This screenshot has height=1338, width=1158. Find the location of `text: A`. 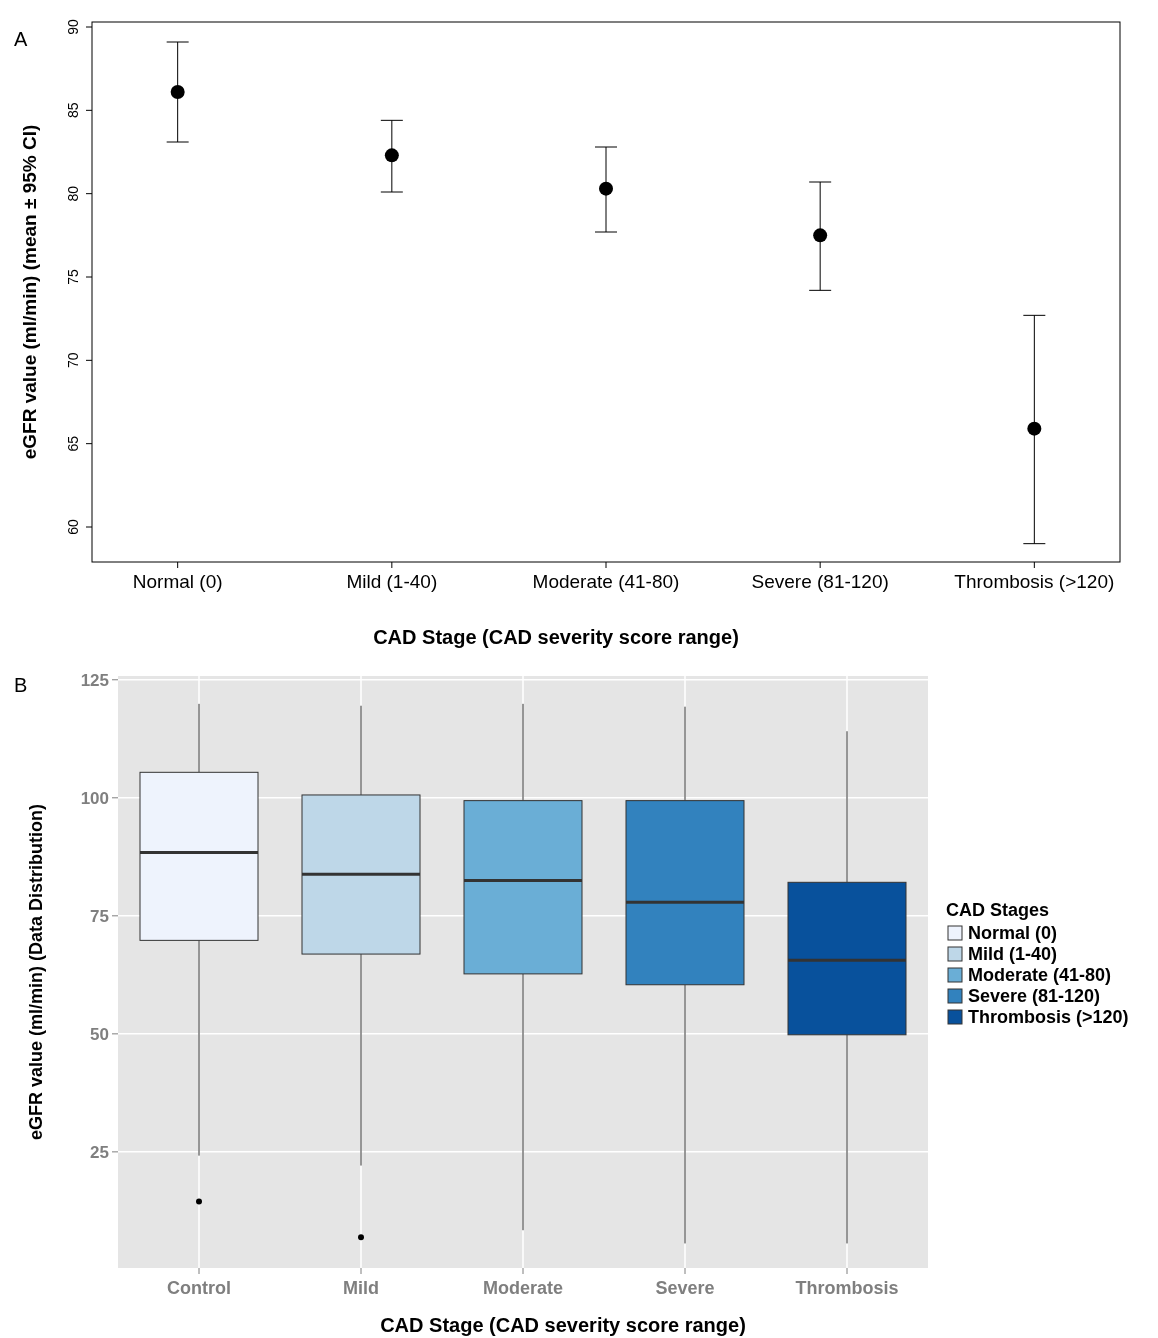

text: A is located at coordinates (21, 39).